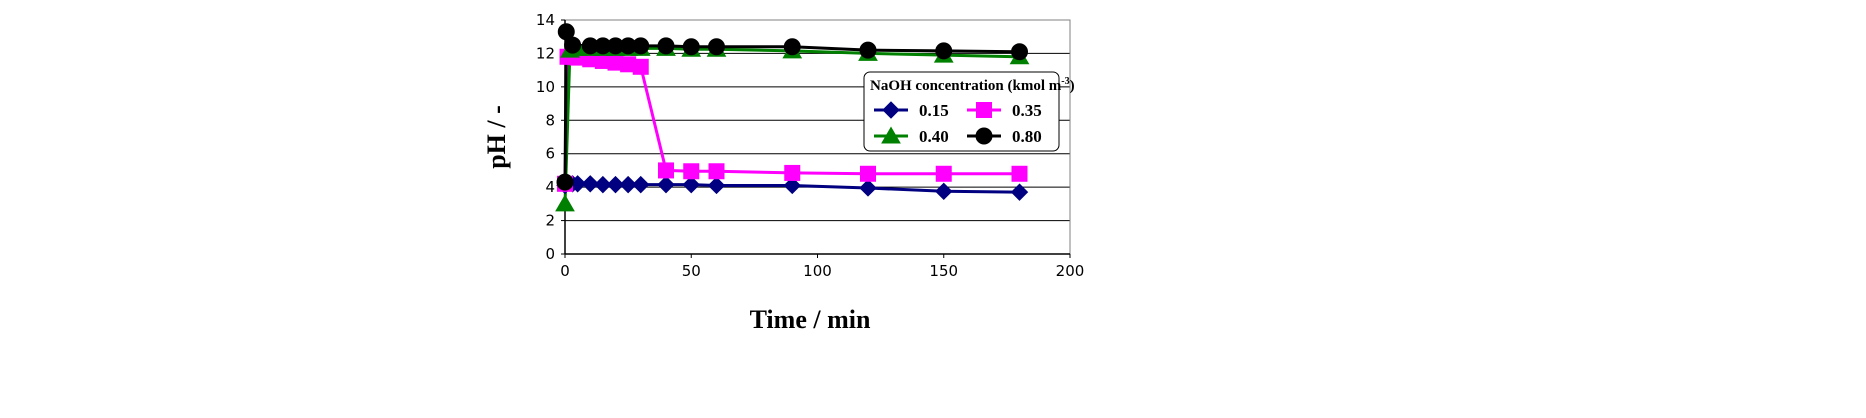 Image resolution: width=1866 pixels, height=418 pixels. I want to click on legend-marker-0.35, so click(984, 110).